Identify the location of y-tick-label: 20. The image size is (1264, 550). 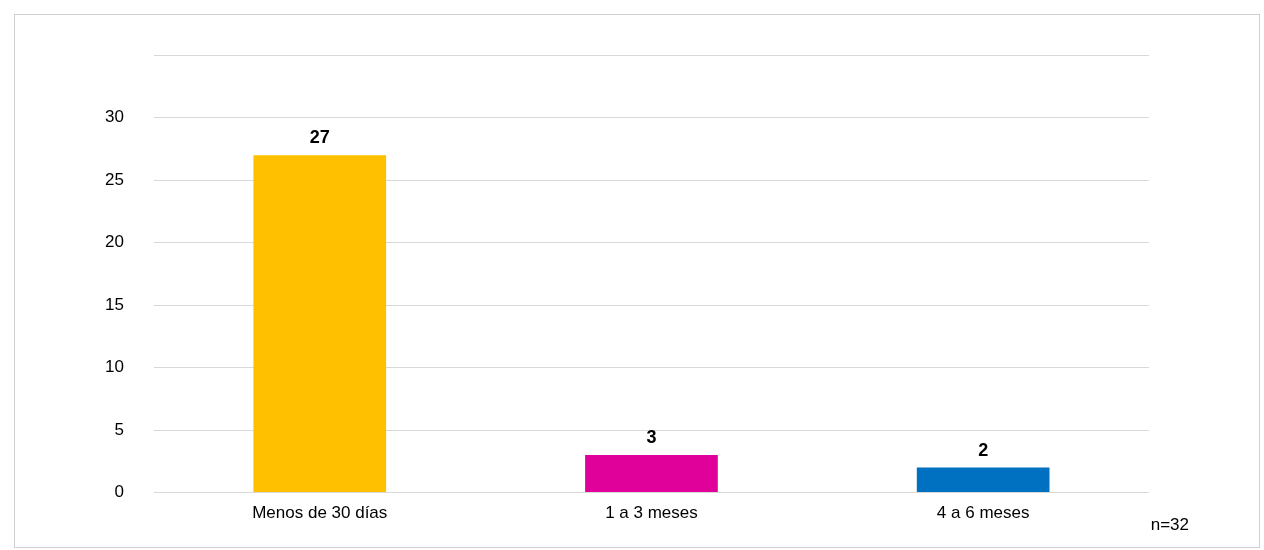
(114, 242).